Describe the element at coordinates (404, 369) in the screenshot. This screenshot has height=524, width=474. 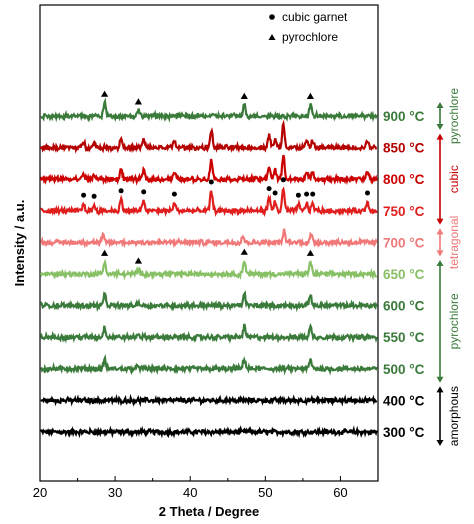
I see `temp-label-500-c: 500 °C` at that location.